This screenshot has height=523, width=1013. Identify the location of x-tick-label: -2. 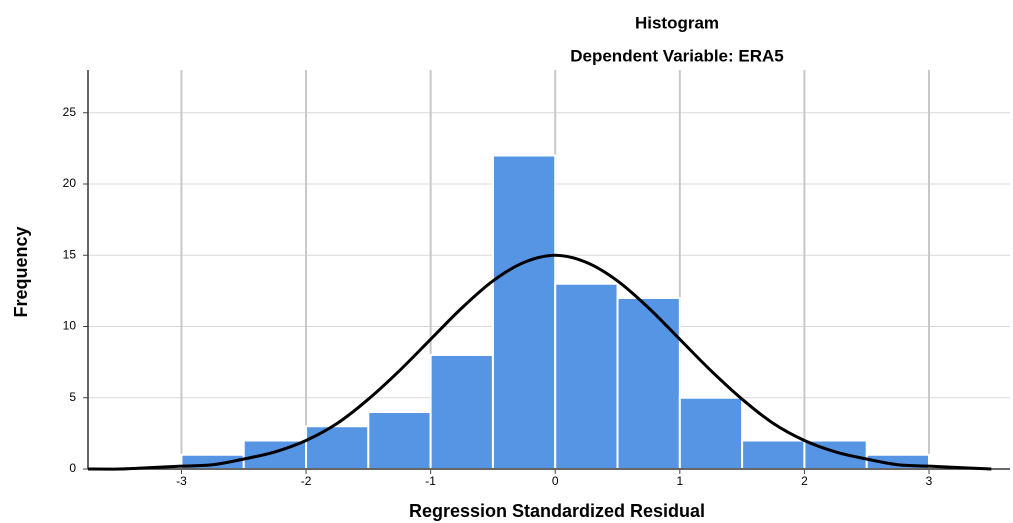
(306, 481).